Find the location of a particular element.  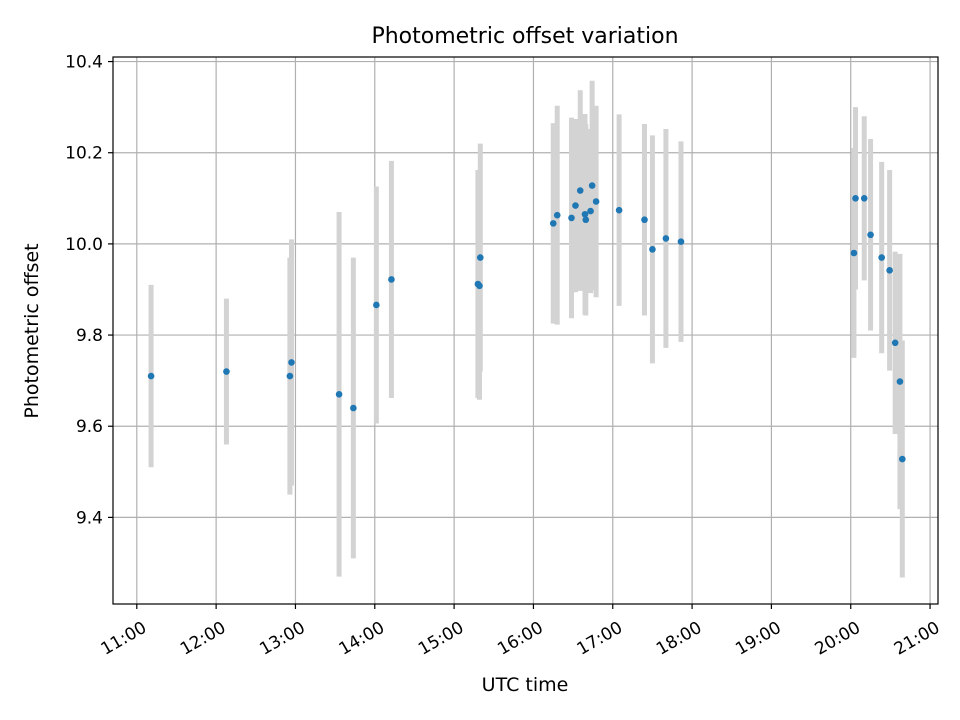

y-axis-label: Photometric offset is located at coordinates (32, 330).